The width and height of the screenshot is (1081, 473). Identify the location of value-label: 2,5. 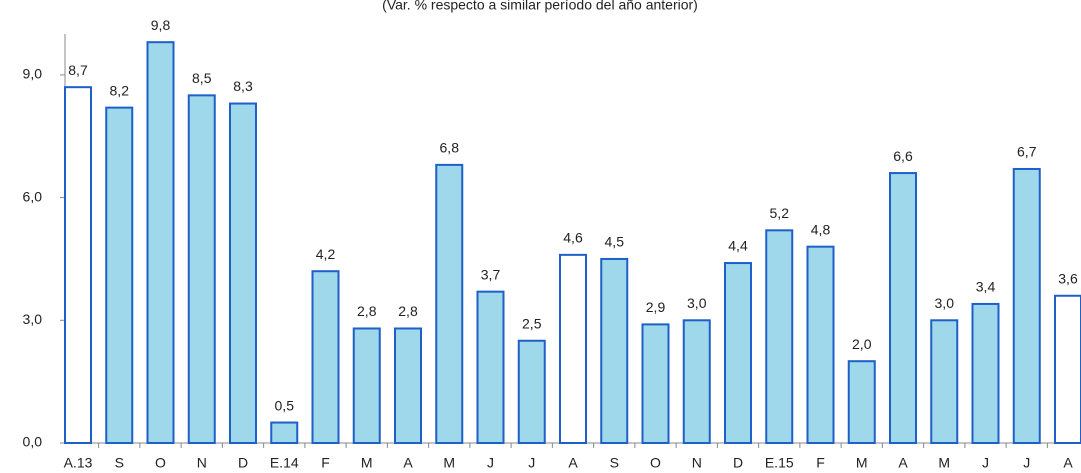
(532, 323).